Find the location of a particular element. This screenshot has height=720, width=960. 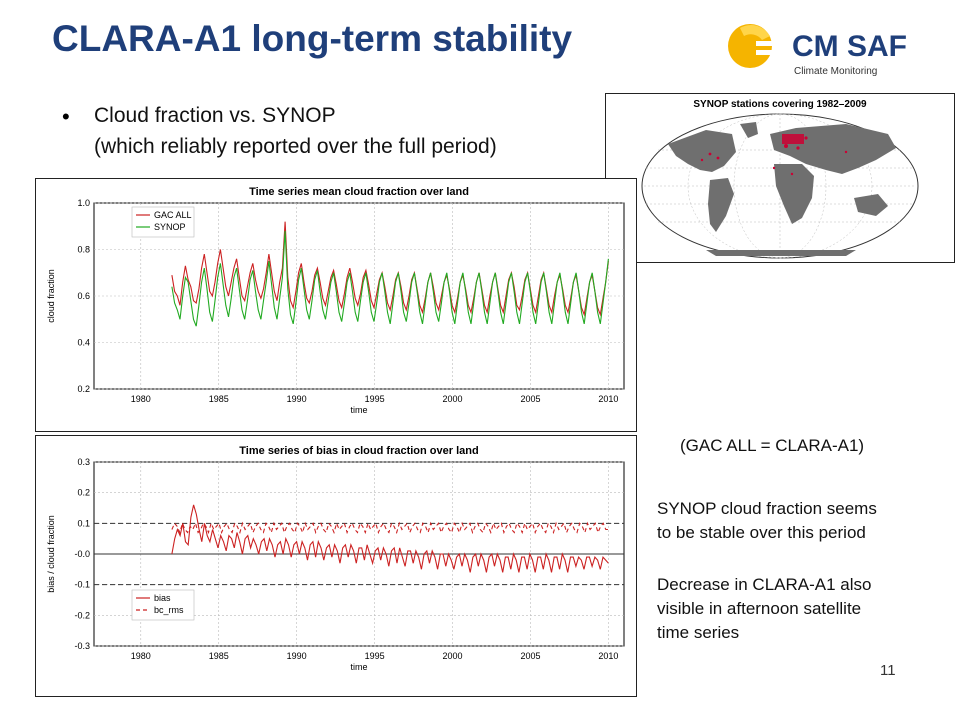

y-tick-label: -0.1 is located at coordinates (82, 585).